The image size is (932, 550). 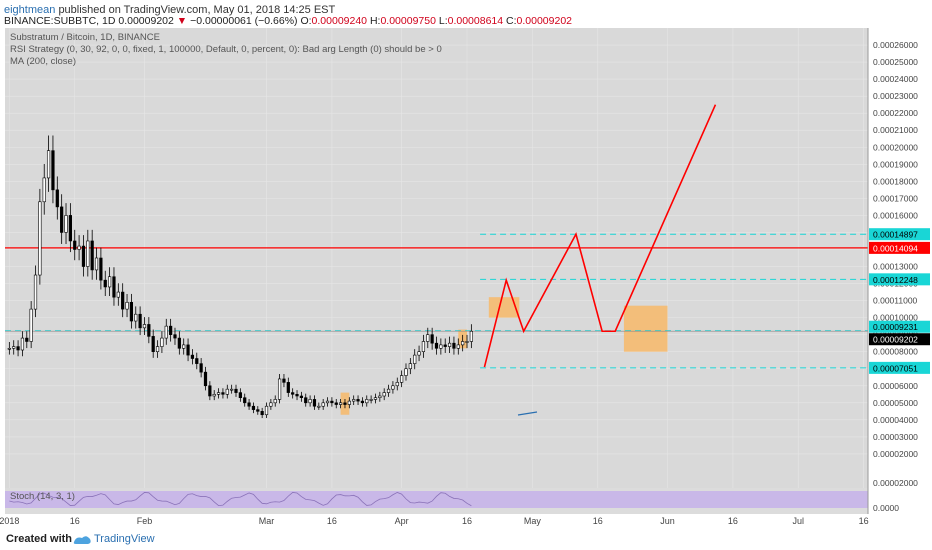 I want to click on target-zone, so click(x=504, y=307).